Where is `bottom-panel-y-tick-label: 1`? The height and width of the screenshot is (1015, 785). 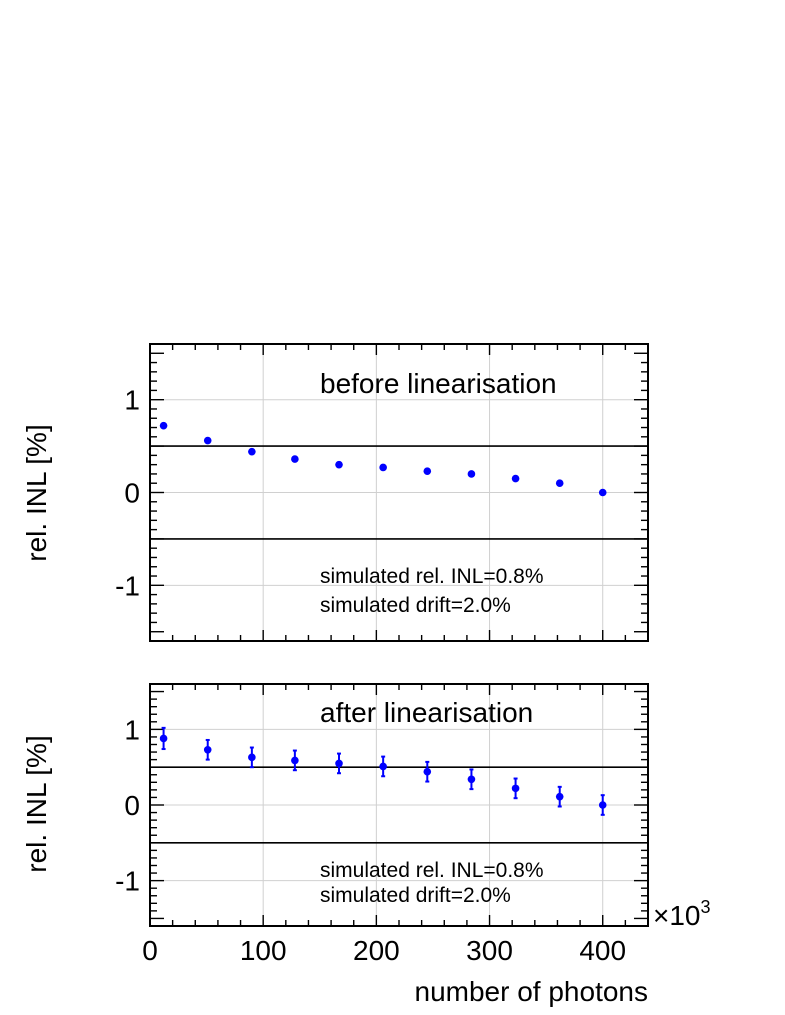 bottom-panel-y-tick-label: 1 is located at coordinates (132, 729).